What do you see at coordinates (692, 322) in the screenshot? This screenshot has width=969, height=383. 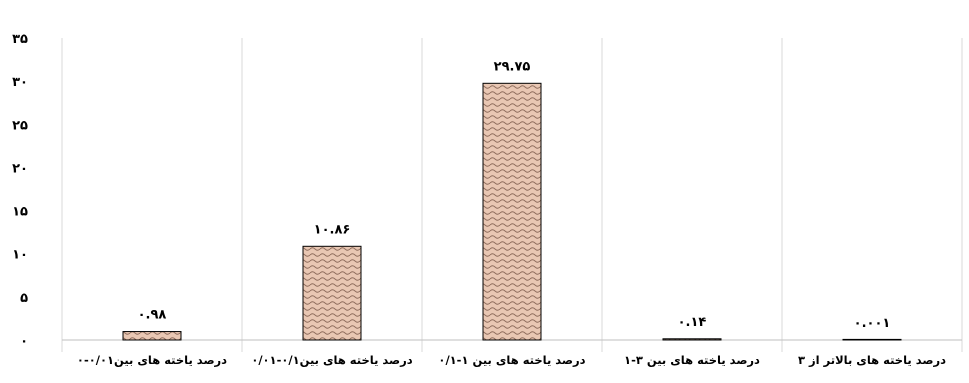 I see `data-label: ۰.۱۴` at bounding box center [692, 322].